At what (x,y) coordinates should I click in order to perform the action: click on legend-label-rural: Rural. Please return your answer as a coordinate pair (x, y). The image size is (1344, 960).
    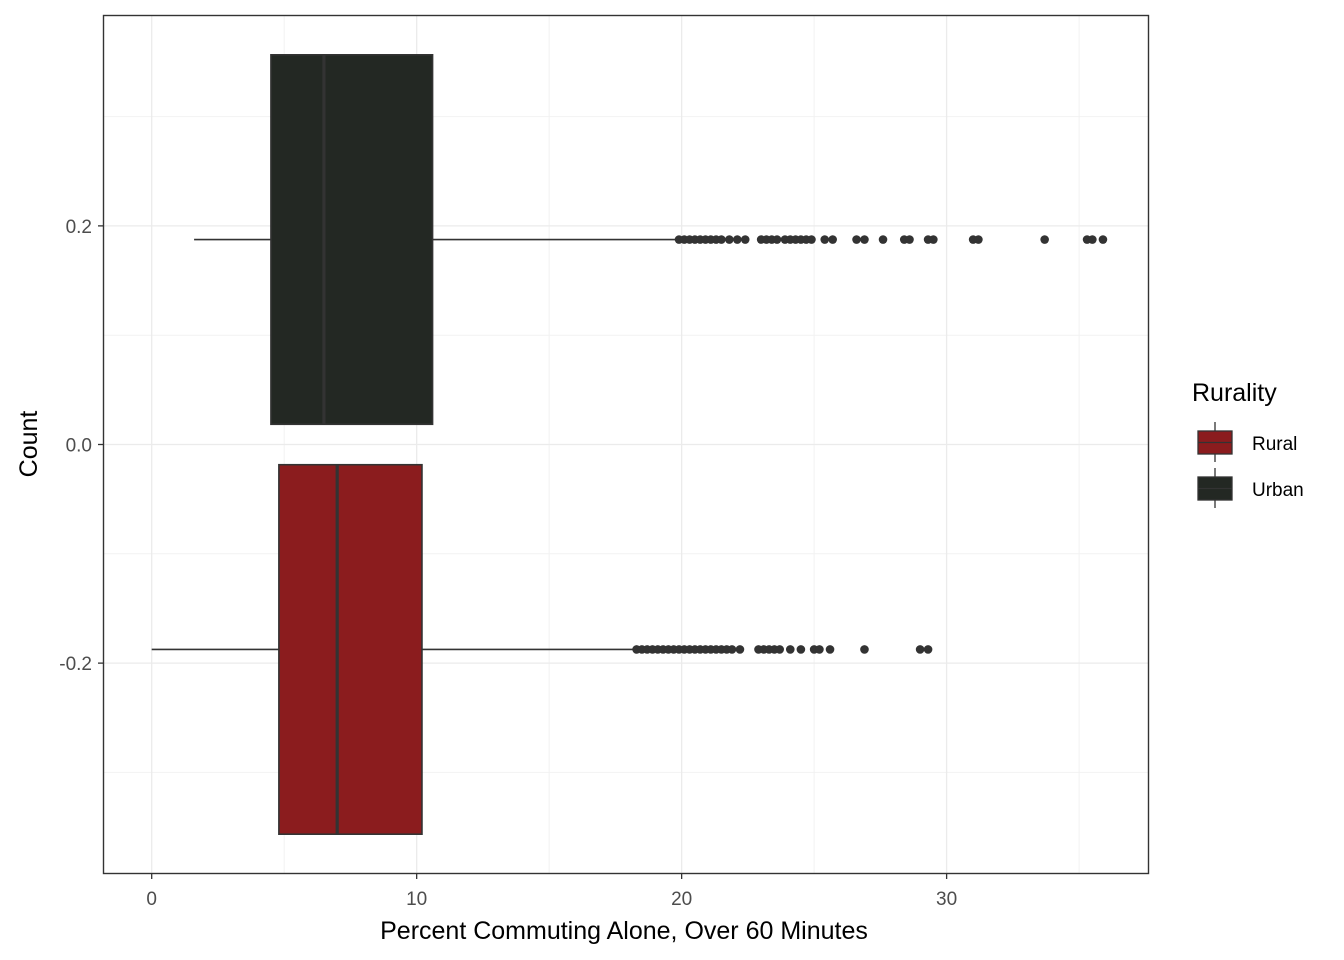
    Looking at the image, I should click on (1274, 444).